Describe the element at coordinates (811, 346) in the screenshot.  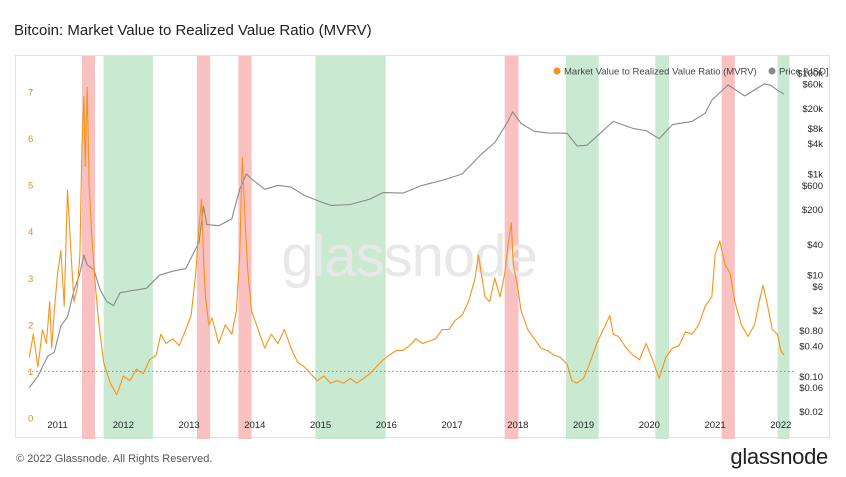
I see `right-tick-label: $0.40` at that location.